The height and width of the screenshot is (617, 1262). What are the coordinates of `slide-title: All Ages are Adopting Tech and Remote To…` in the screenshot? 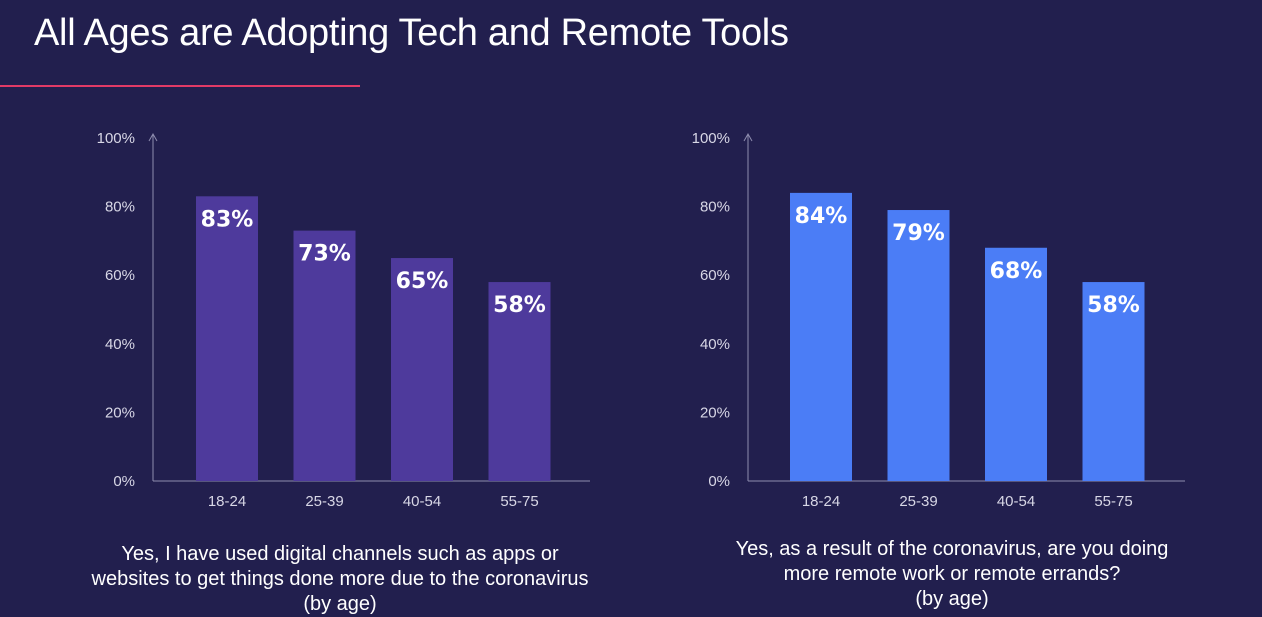 It's located at (411, 33).